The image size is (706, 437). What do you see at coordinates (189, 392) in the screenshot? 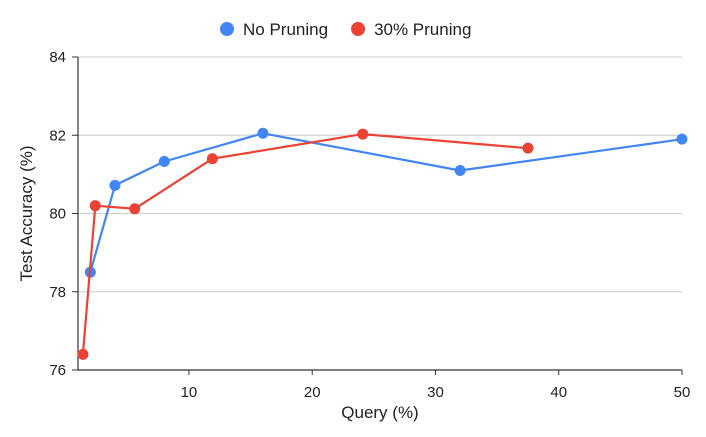
I see `tick-label-x-10: 10` at bounding box center [189, 392].